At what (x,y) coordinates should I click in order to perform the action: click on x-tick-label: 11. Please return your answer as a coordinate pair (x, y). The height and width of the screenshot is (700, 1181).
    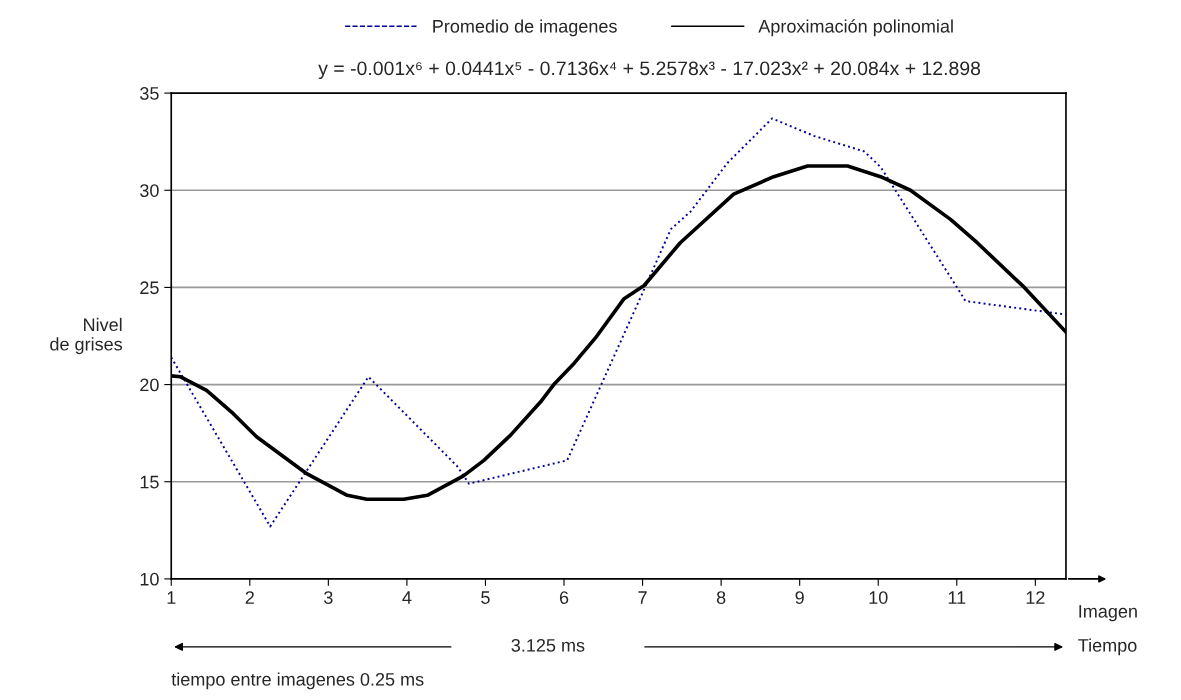
    Looking at the image, I should click on (957, 597).